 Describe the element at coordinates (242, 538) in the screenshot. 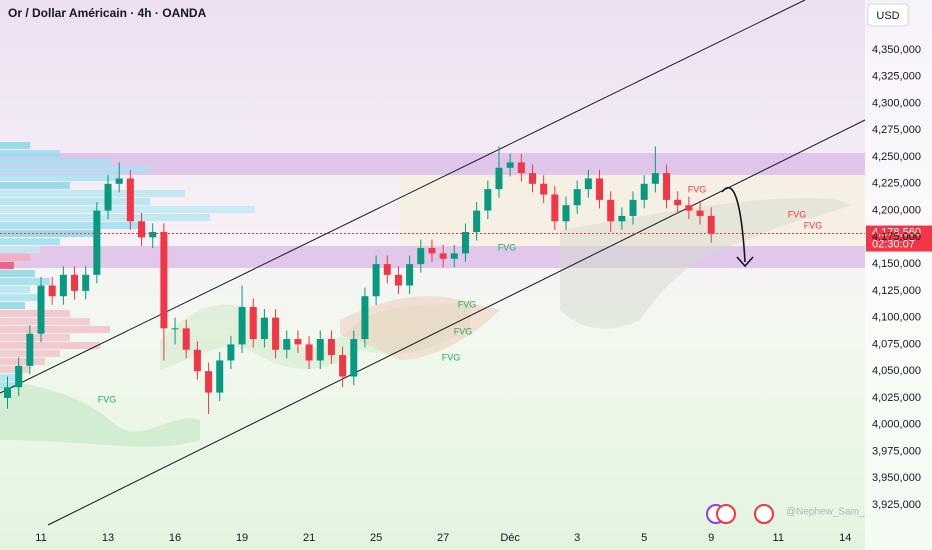

I see `x-tick-label: 19` at that location.